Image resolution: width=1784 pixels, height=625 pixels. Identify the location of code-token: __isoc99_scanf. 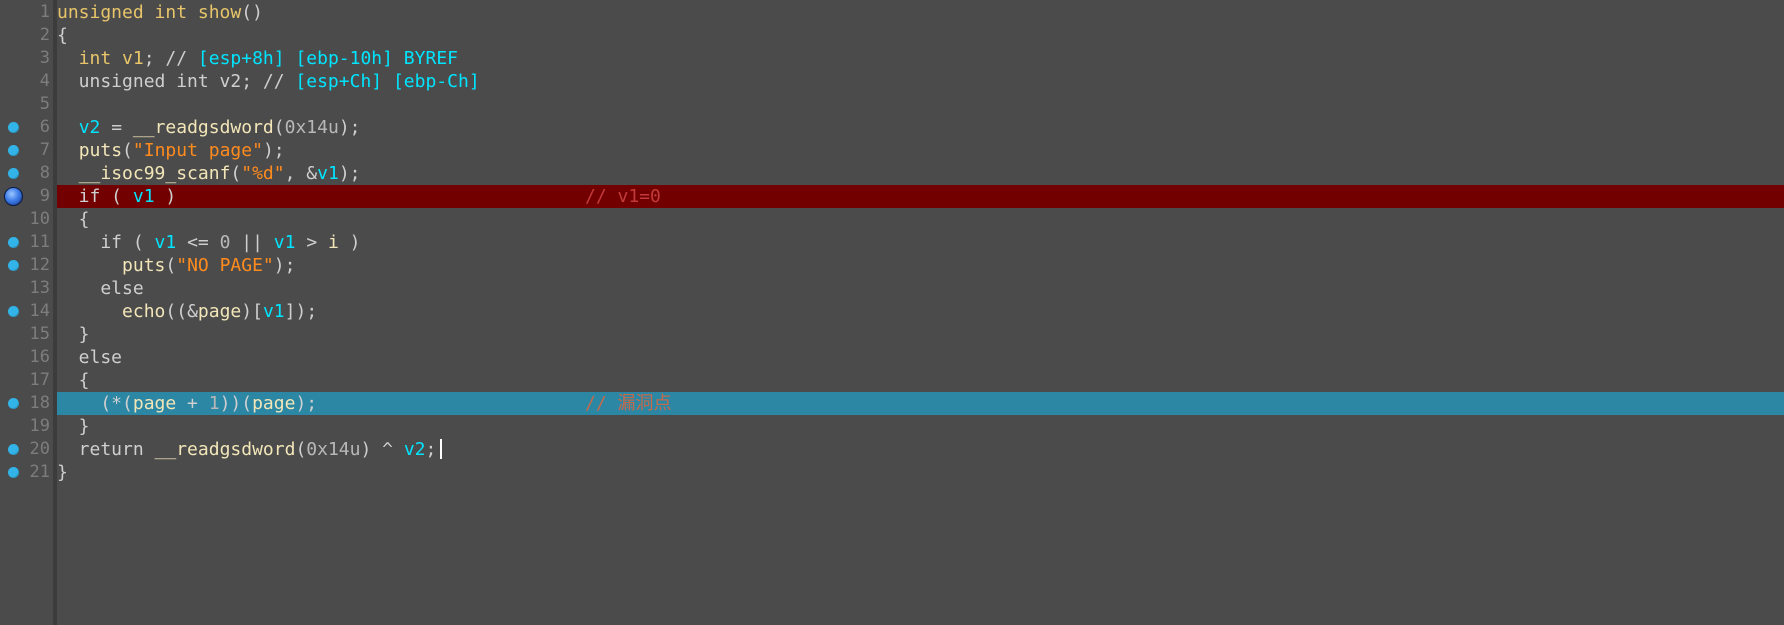
(154, 173).